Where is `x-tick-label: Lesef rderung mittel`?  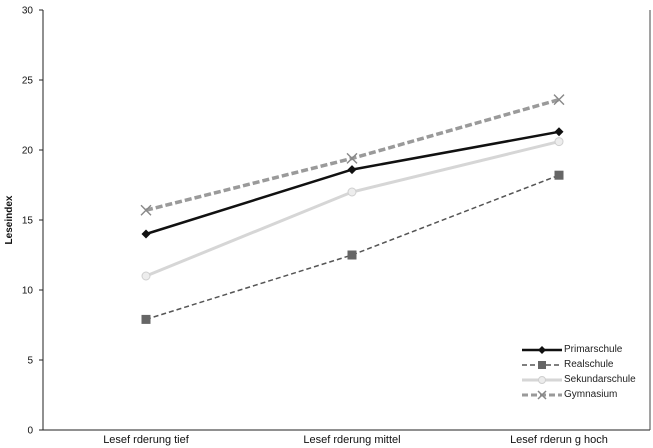
x-tick-label: Lesef rderung mittel is located at coordinates (351, 440).